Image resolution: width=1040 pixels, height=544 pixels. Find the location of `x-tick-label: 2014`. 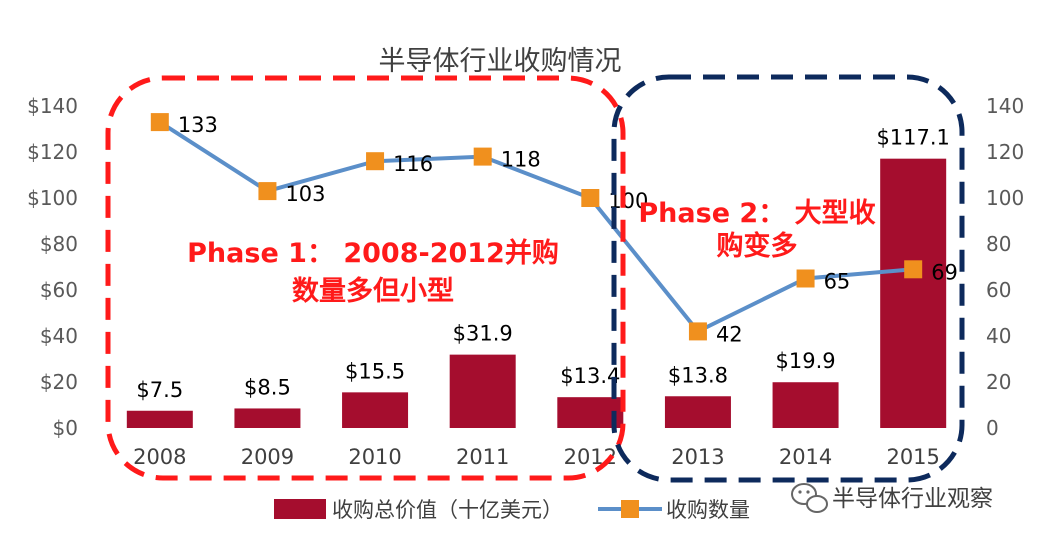

x-tick-label: 2014 is located at coordinates (805, 457).